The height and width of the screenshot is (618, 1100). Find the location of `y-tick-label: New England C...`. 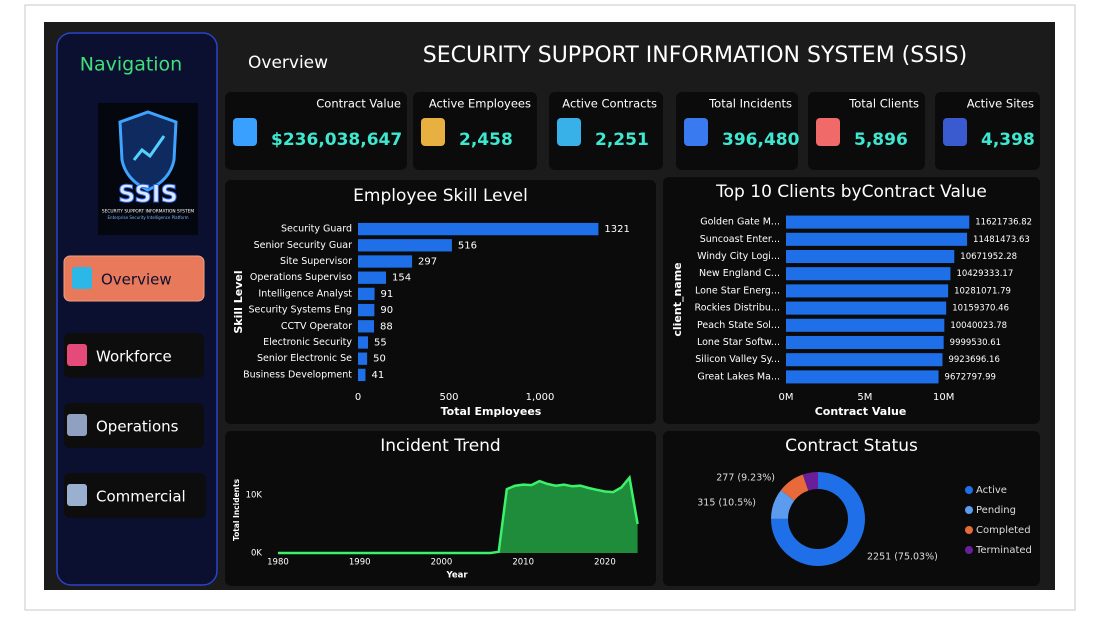

y-tick-label: New England C... is located at coordinates (739, 273).